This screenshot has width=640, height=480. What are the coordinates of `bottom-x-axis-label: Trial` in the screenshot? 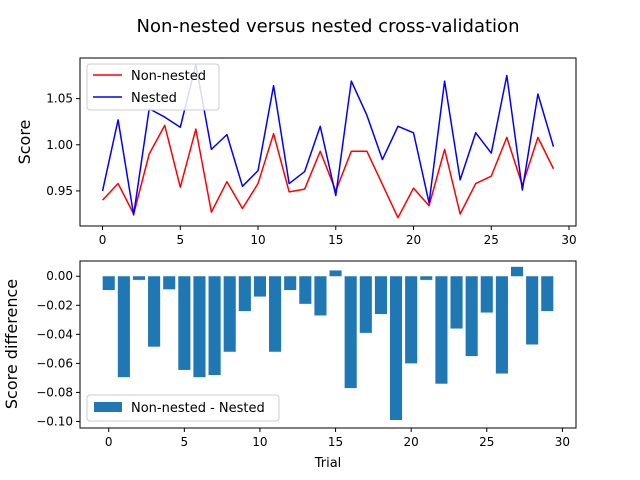 It's located at (328, 463).